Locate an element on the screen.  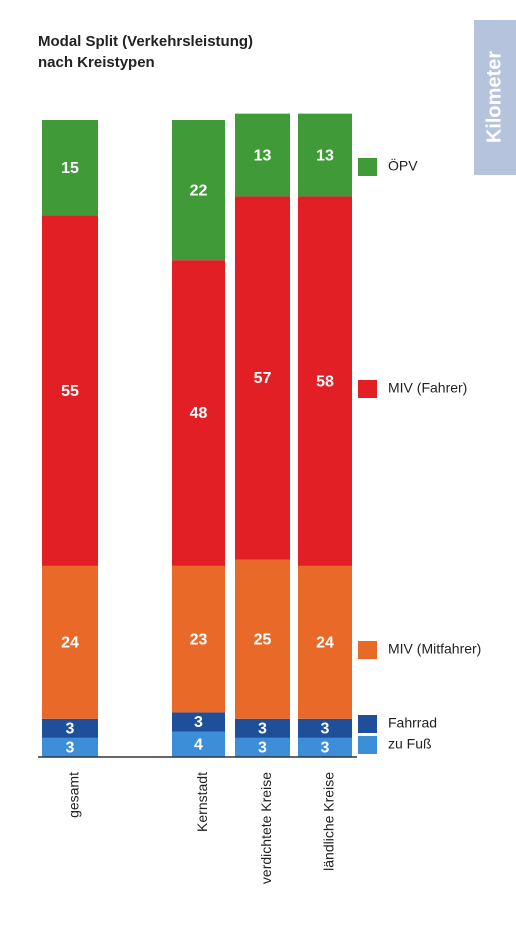
chart-title: nach Kreistypen is located at coordinates (96, 62).